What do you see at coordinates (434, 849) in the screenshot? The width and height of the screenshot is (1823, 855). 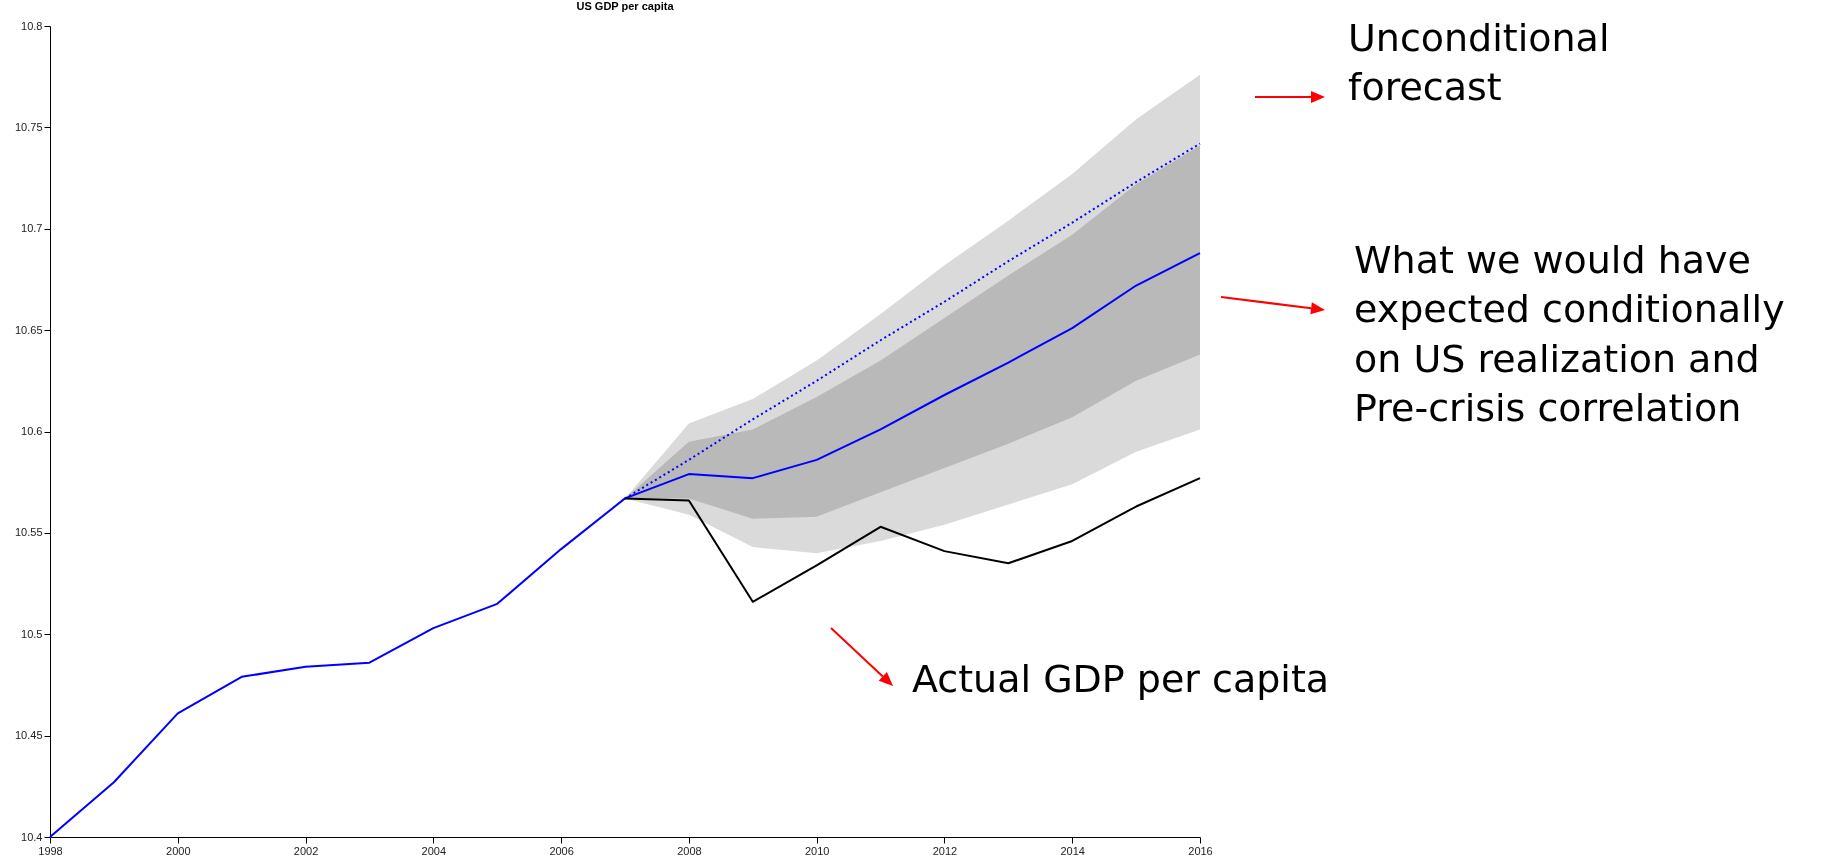 I see `x-tick-label: 2004` at bounding box center [434, 849].